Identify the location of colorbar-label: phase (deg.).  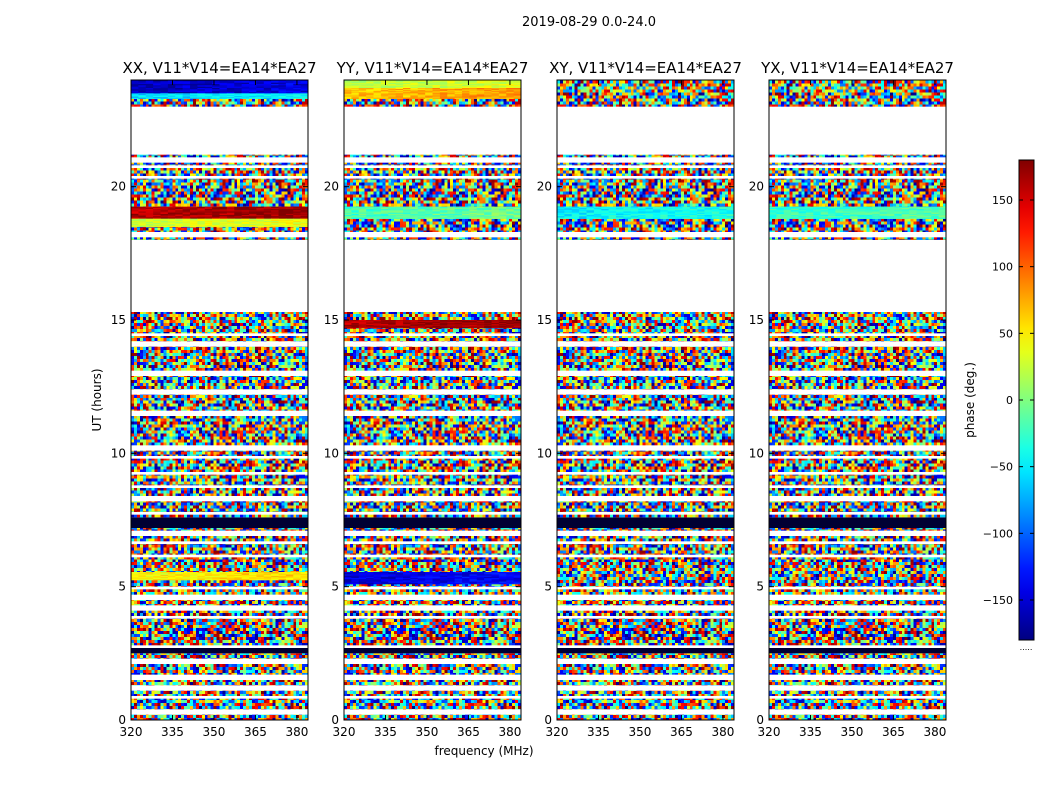
(970, 400).